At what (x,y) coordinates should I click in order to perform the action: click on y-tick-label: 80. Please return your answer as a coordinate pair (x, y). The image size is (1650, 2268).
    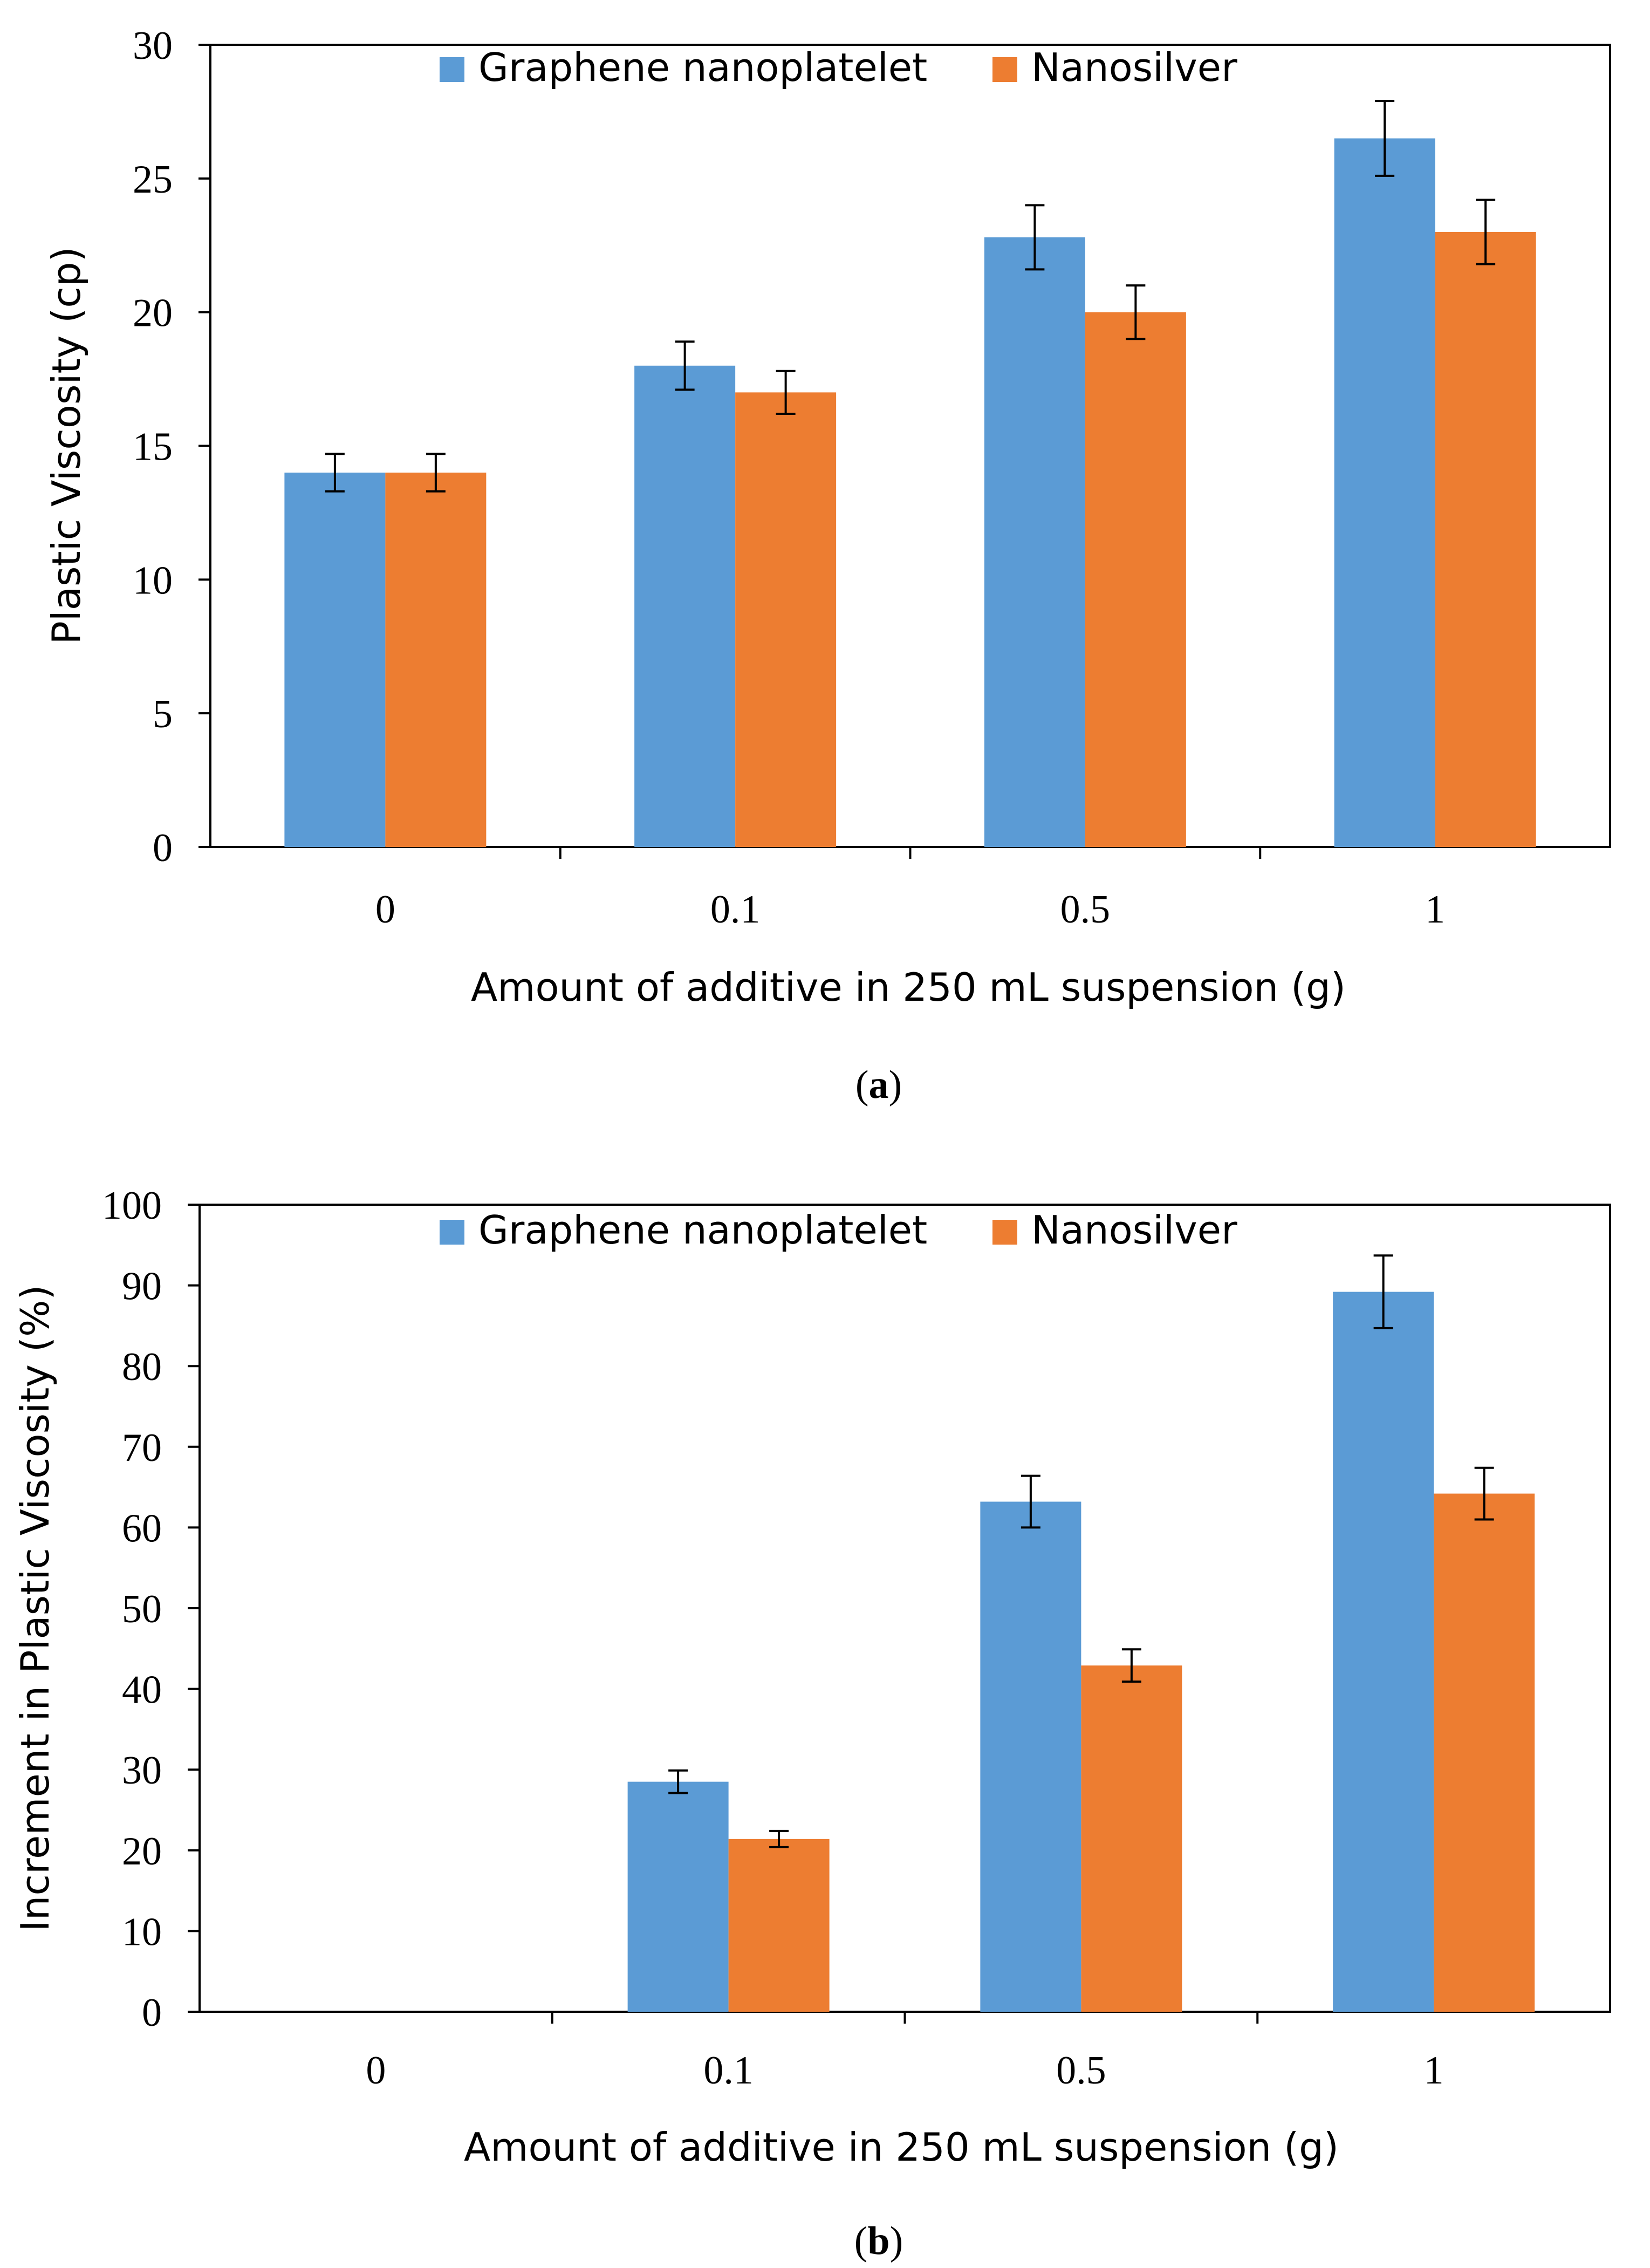
    Looking at the image, I should click on (142, 1367).